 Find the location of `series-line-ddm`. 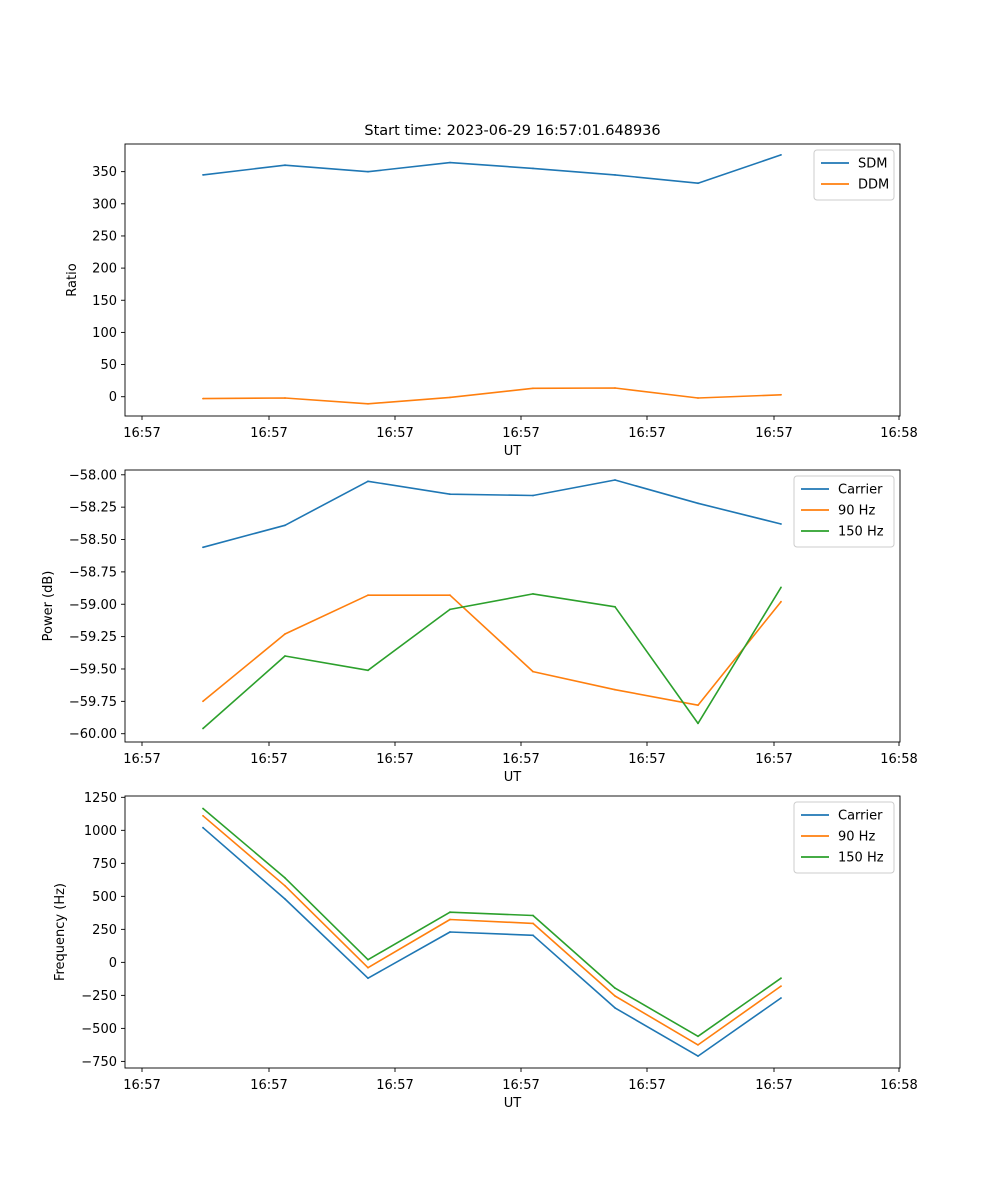

series-line-ddm is located at coordinates (492, 396).